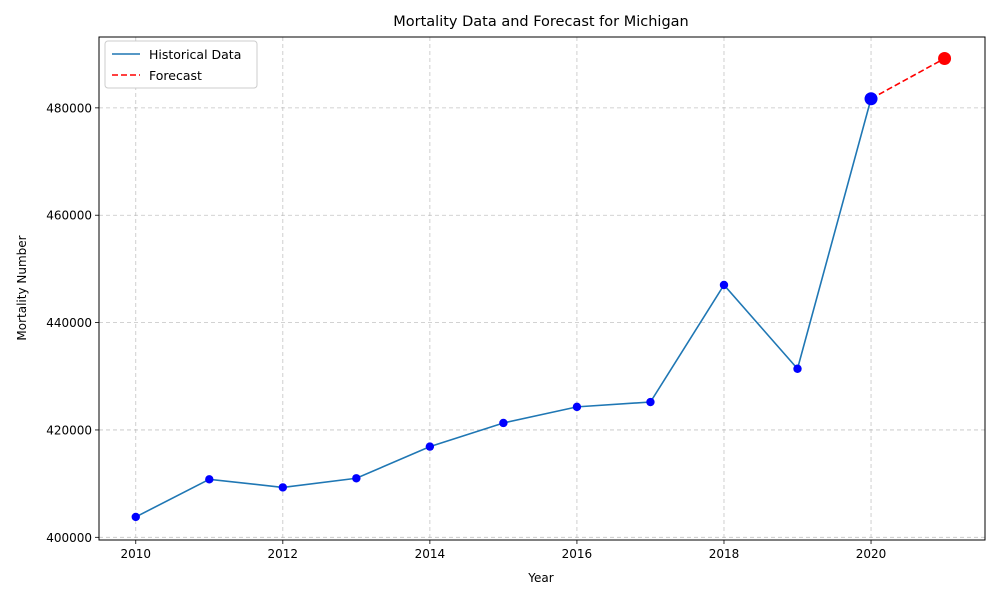  Describe the element at coordinates (724, 554) in the screenshot. I see `x-tick-label: 2018` at that location.